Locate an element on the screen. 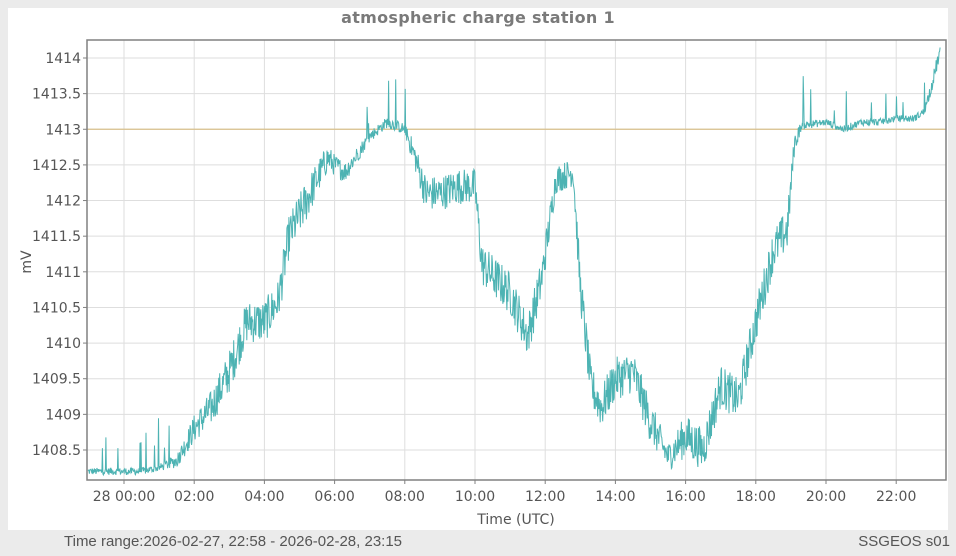 The height and width of the screenshot is (556, 956). y-tick-label: 1409 is located at coordinates (63, 415).